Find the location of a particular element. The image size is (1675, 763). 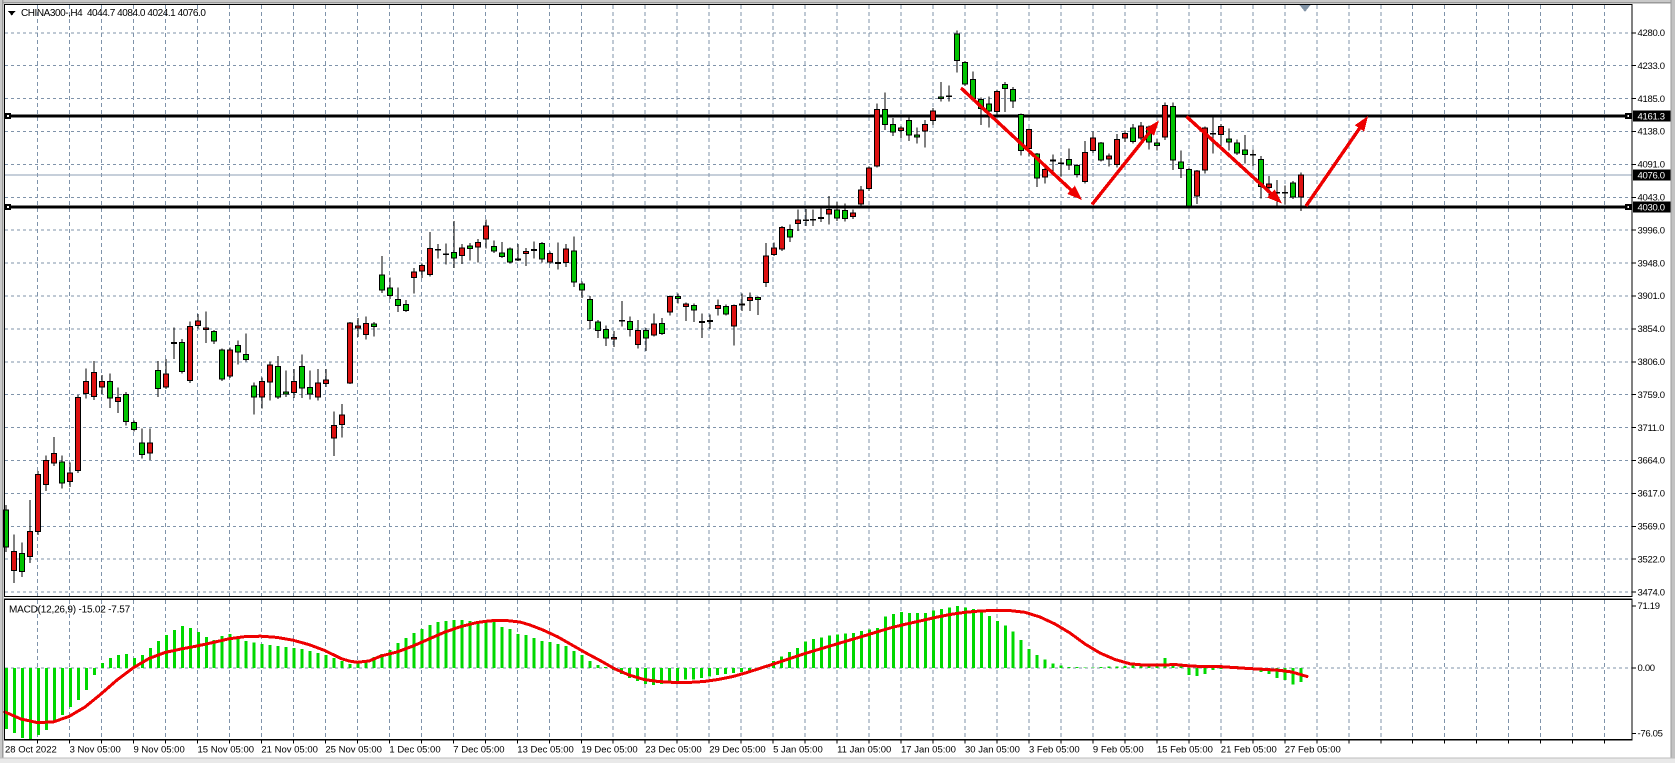

svg-text: -76.05 is located at coordinates (1650, 734).